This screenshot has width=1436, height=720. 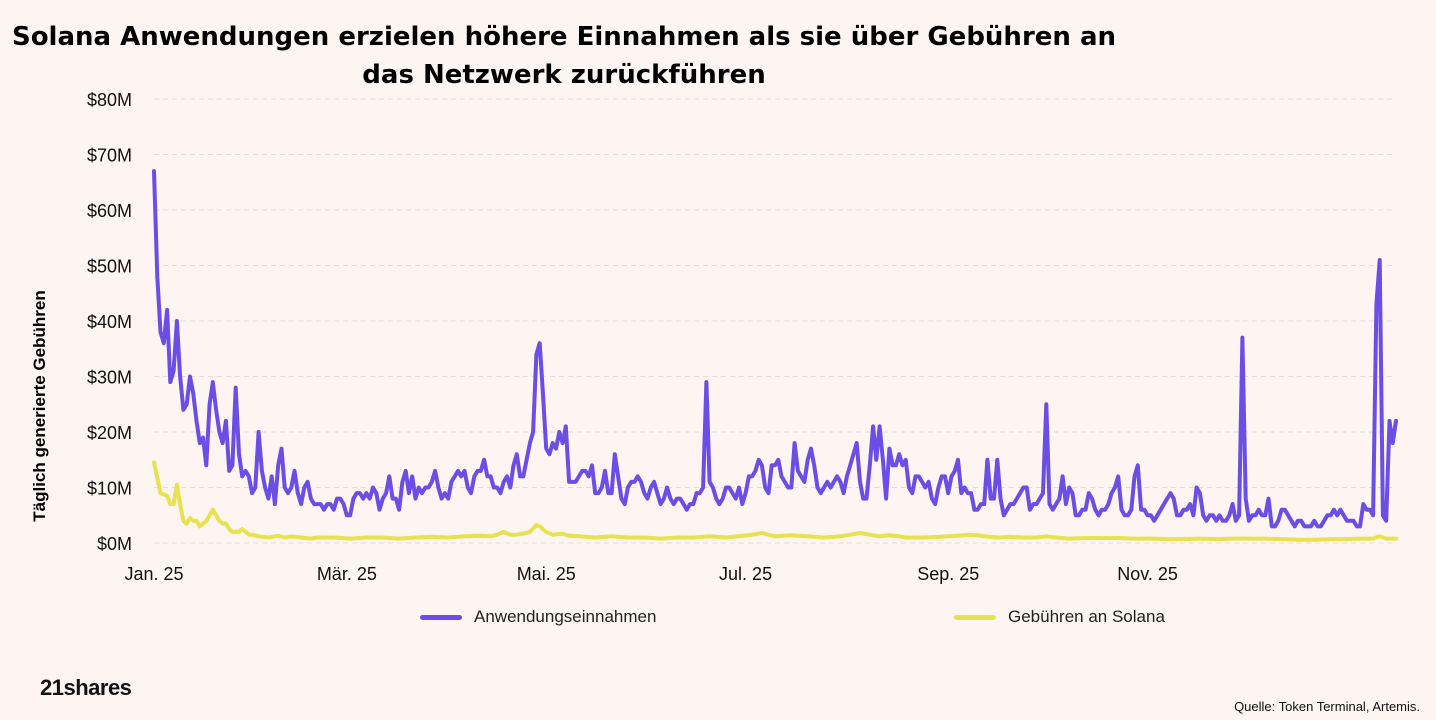 What do you see at coordinates (347, 574) in the screenshot?
I see `x-tick-label: Mär. 25` at bounding box center [347, 574].